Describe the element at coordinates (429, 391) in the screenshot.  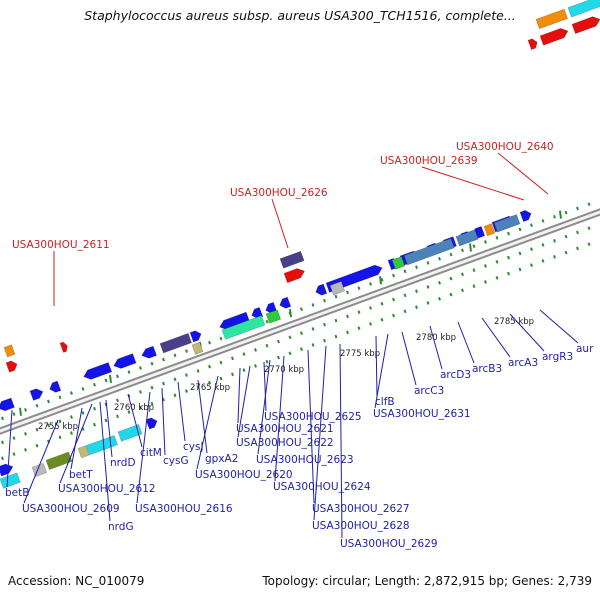
I see `gene-label: arcC3` at that location.